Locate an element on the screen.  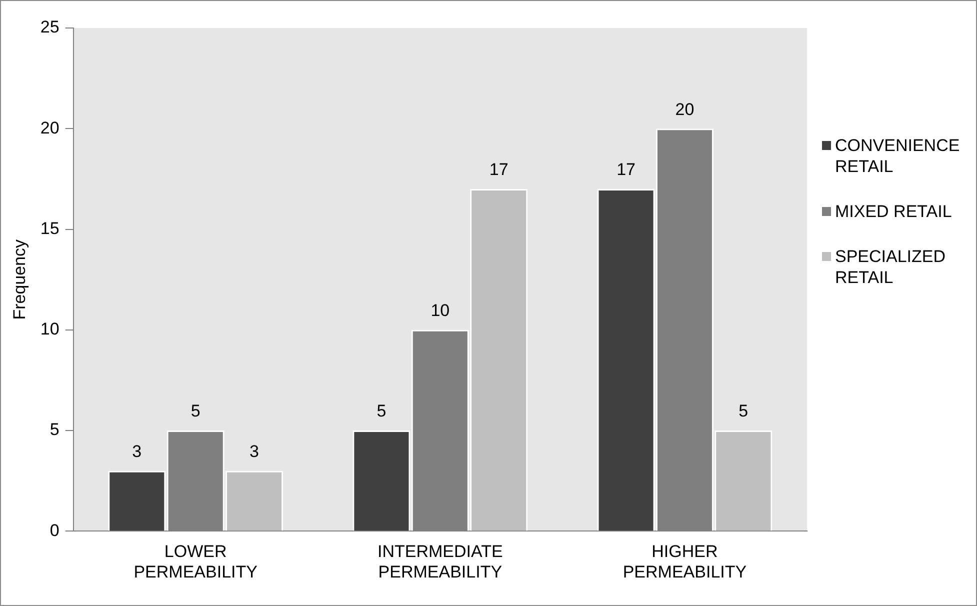
data-label: 20 is located at coordinates (684, 109).